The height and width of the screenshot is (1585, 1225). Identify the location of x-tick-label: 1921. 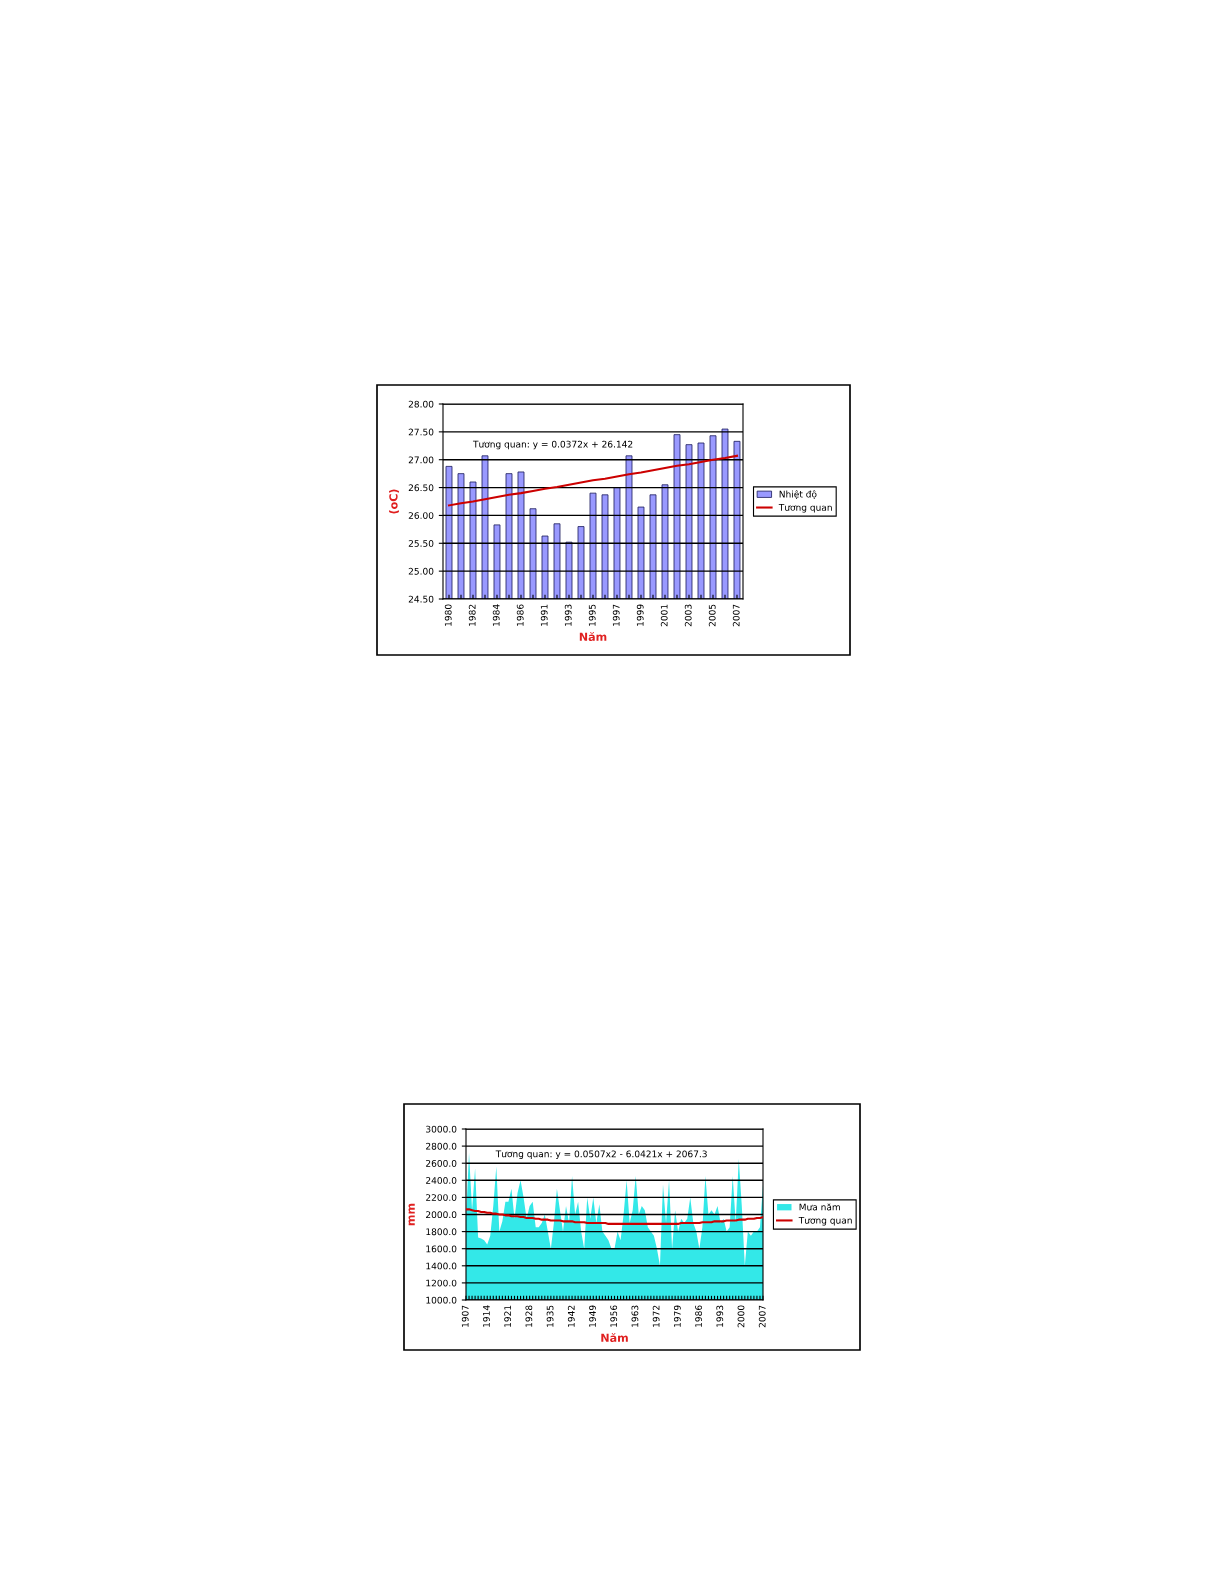
(508, 1316).